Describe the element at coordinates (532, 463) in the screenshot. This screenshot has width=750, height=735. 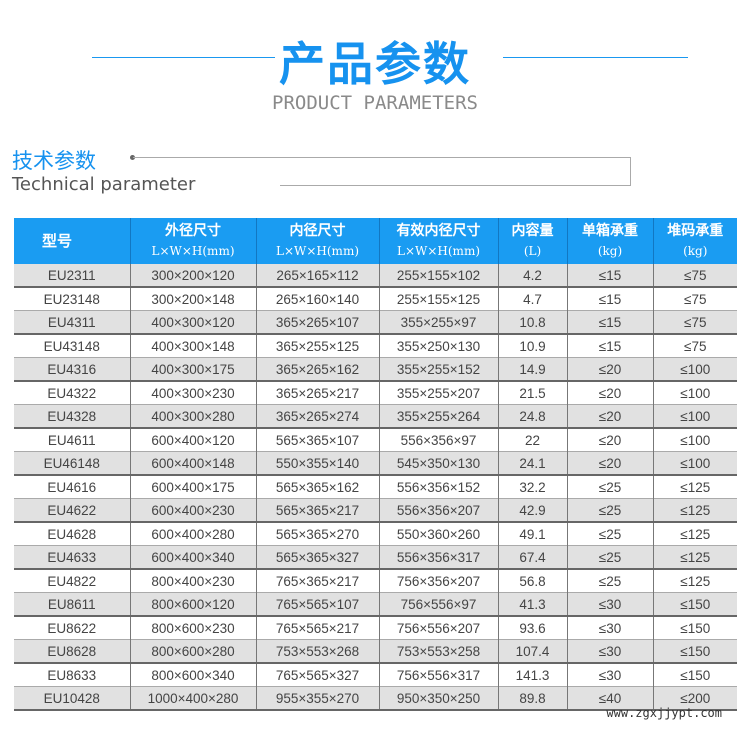
I see `table-cell: 24.1` at that location.